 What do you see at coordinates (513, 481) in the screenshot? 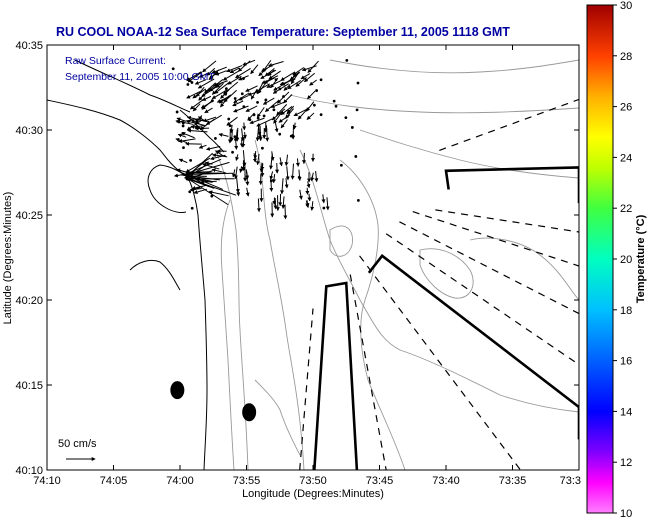
I see `x-tick-label: 73:35` at bounding box center [513, 481].